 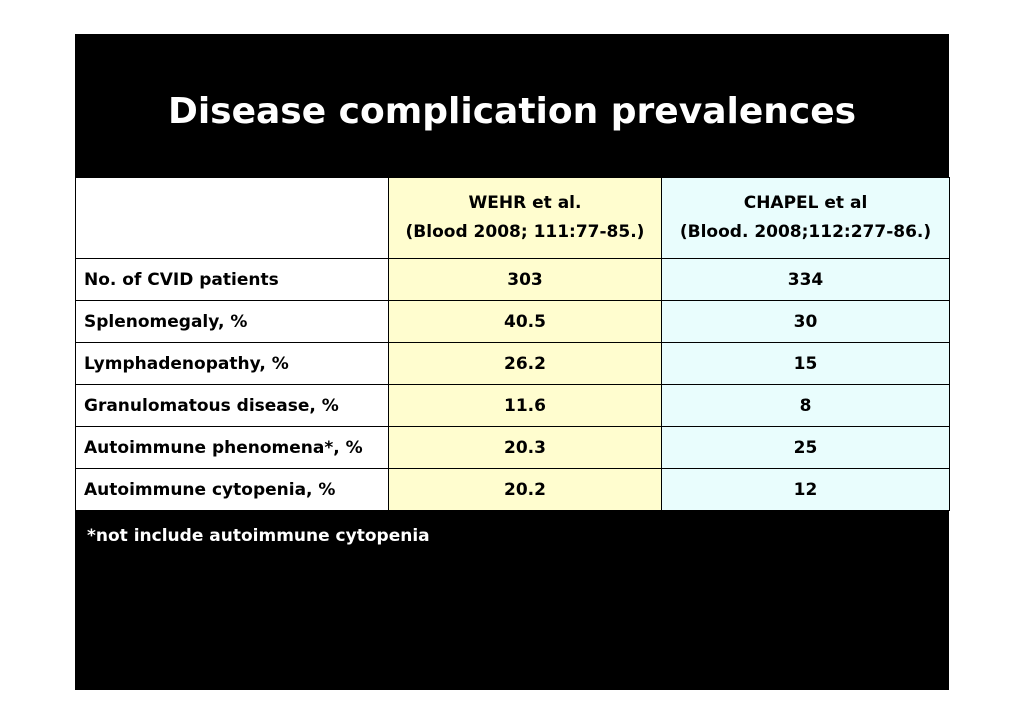 I want to click on chapel-value: 30, so click(x=805, y=321).